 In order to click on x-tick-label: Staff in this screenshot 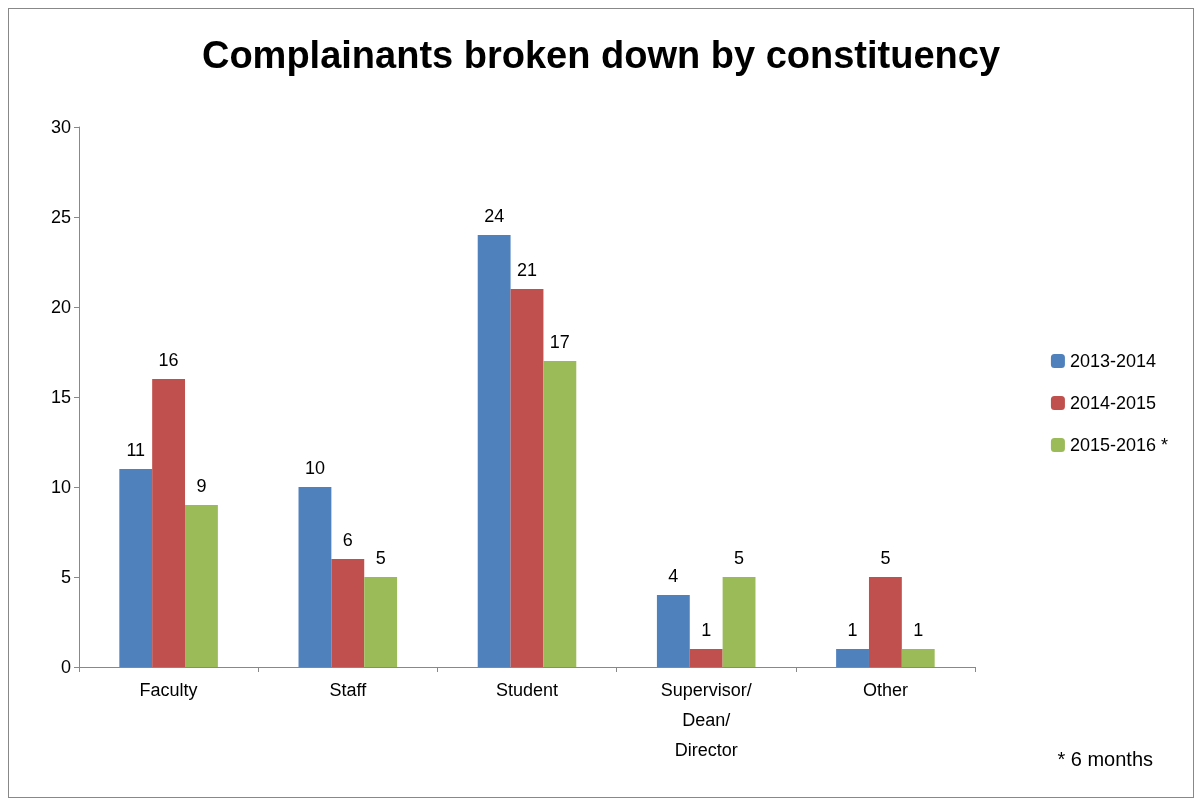, I will do `click(348, 690)`.